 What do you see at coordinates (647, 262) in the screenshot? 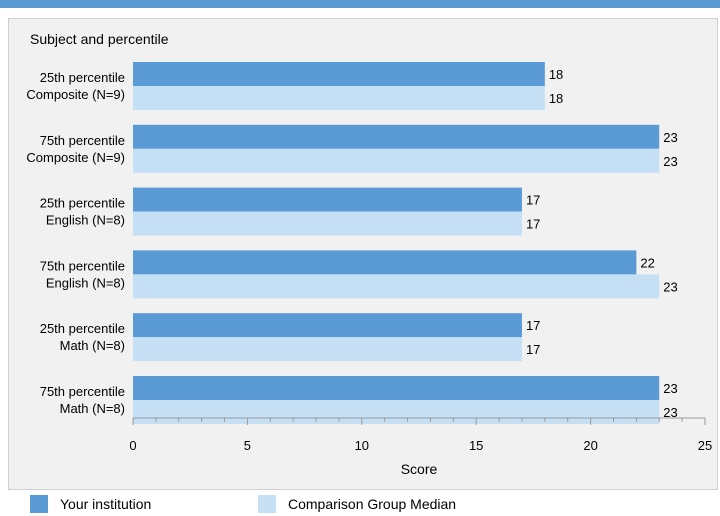
I see `bar-value-label: 22` at bounding box center [647, 262].